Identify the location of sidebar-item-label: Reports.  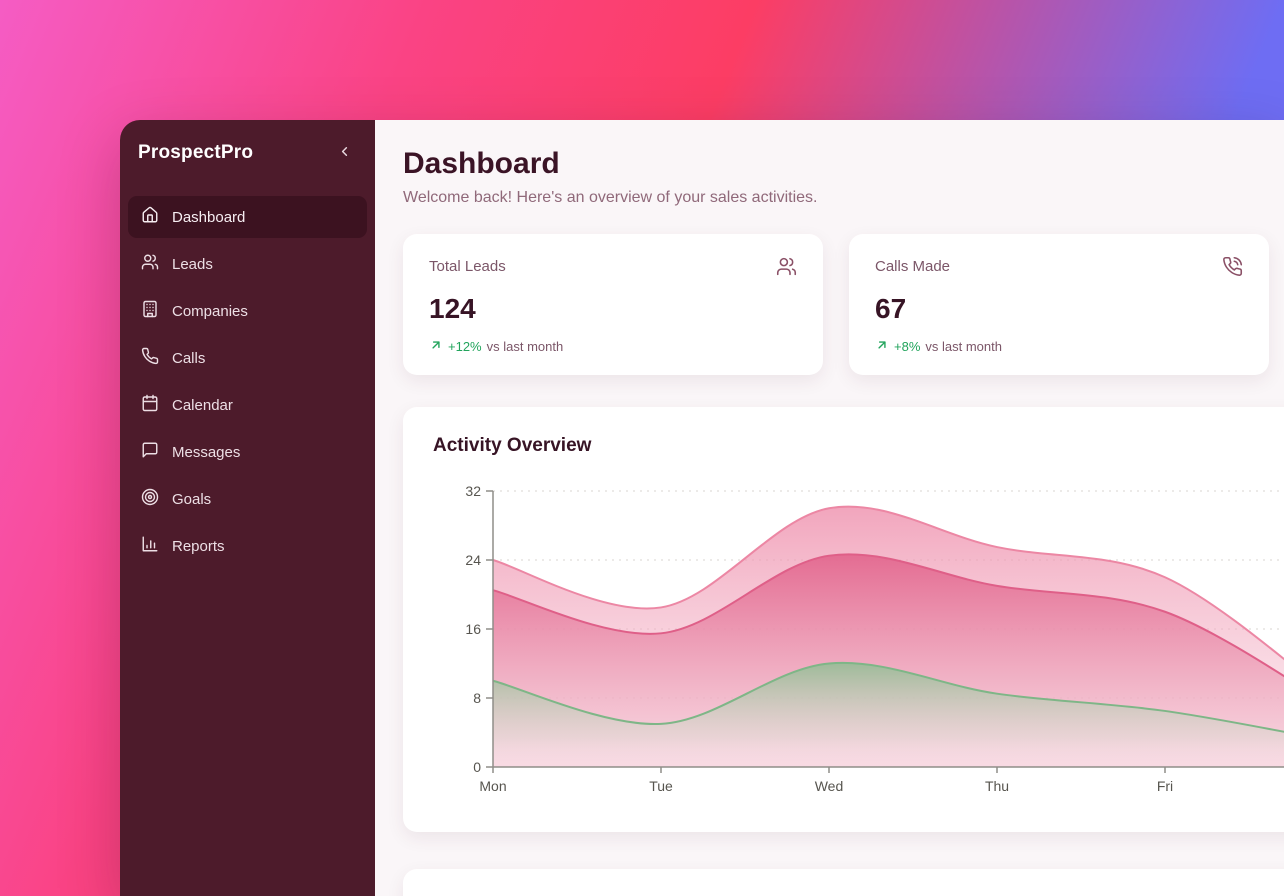
(198, 546).